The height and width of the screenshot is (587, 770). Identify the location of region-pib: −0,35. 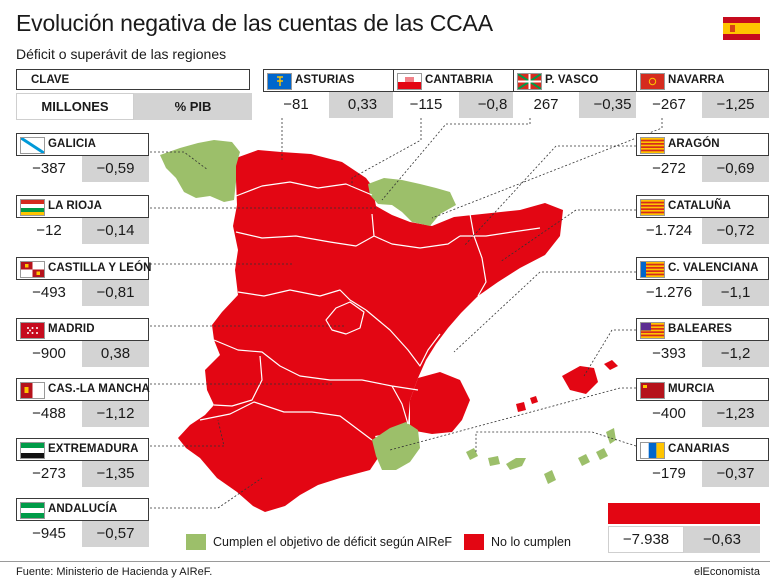
(612, 105).